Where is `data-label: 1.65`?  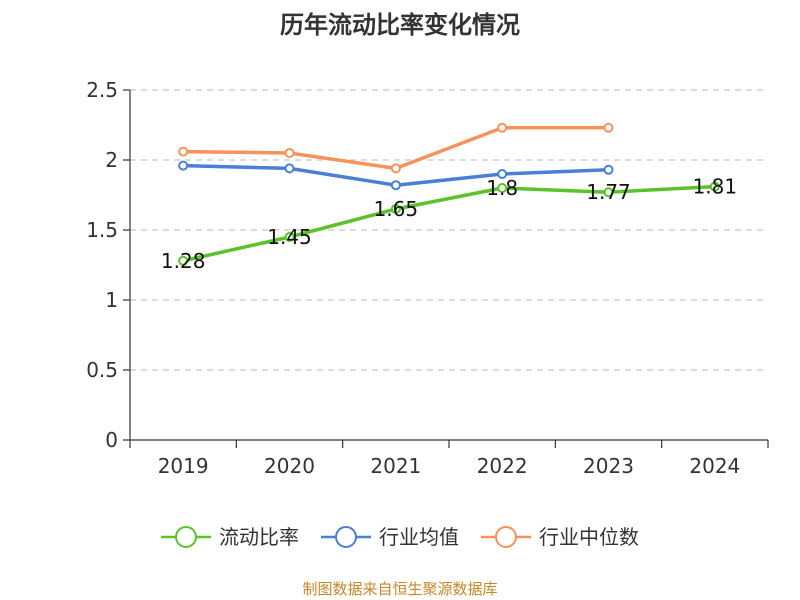
data-label: 1.65 is located at coordinates (396, 209).